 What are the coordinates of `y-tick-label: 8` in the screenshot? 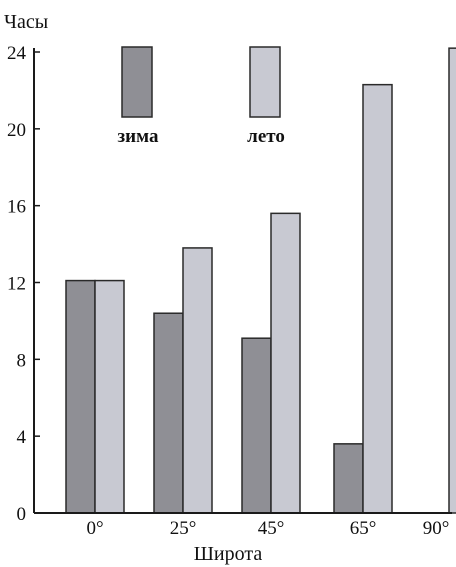 It's located at (22, 360).